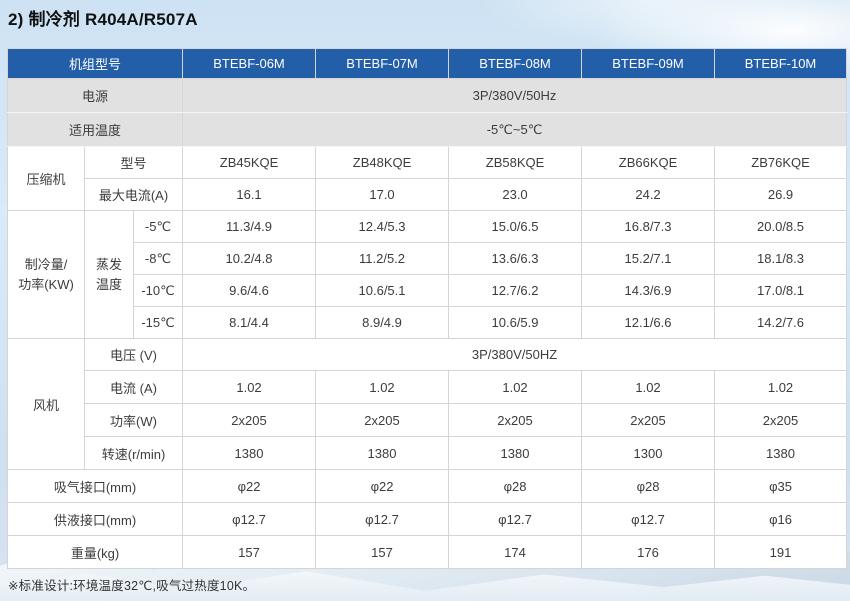  What do you see at coordinates (382, 194) in the screenshot?
I see `spec-value-cell: 17.0` at bounding box center [382, 194].